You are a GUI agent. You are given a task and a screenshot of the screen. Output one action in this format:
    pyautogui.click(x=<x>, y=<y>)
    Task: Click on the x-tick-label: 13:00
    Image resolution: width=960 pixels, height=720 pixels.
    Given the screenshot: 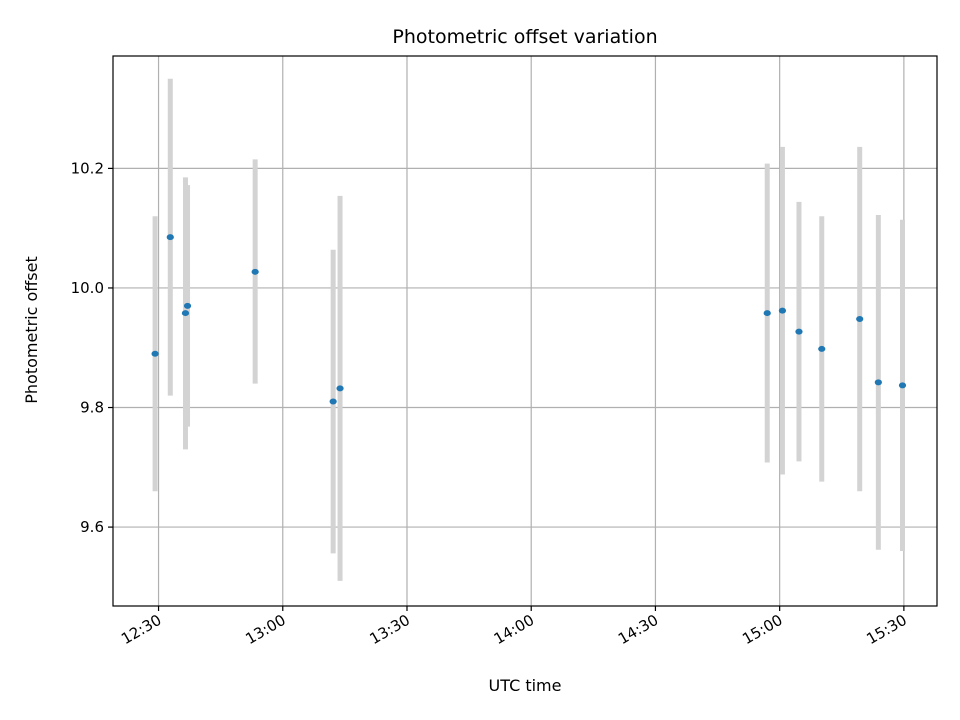 What is the action you would take?
    pyautogui.click(x=265, y=629)
    